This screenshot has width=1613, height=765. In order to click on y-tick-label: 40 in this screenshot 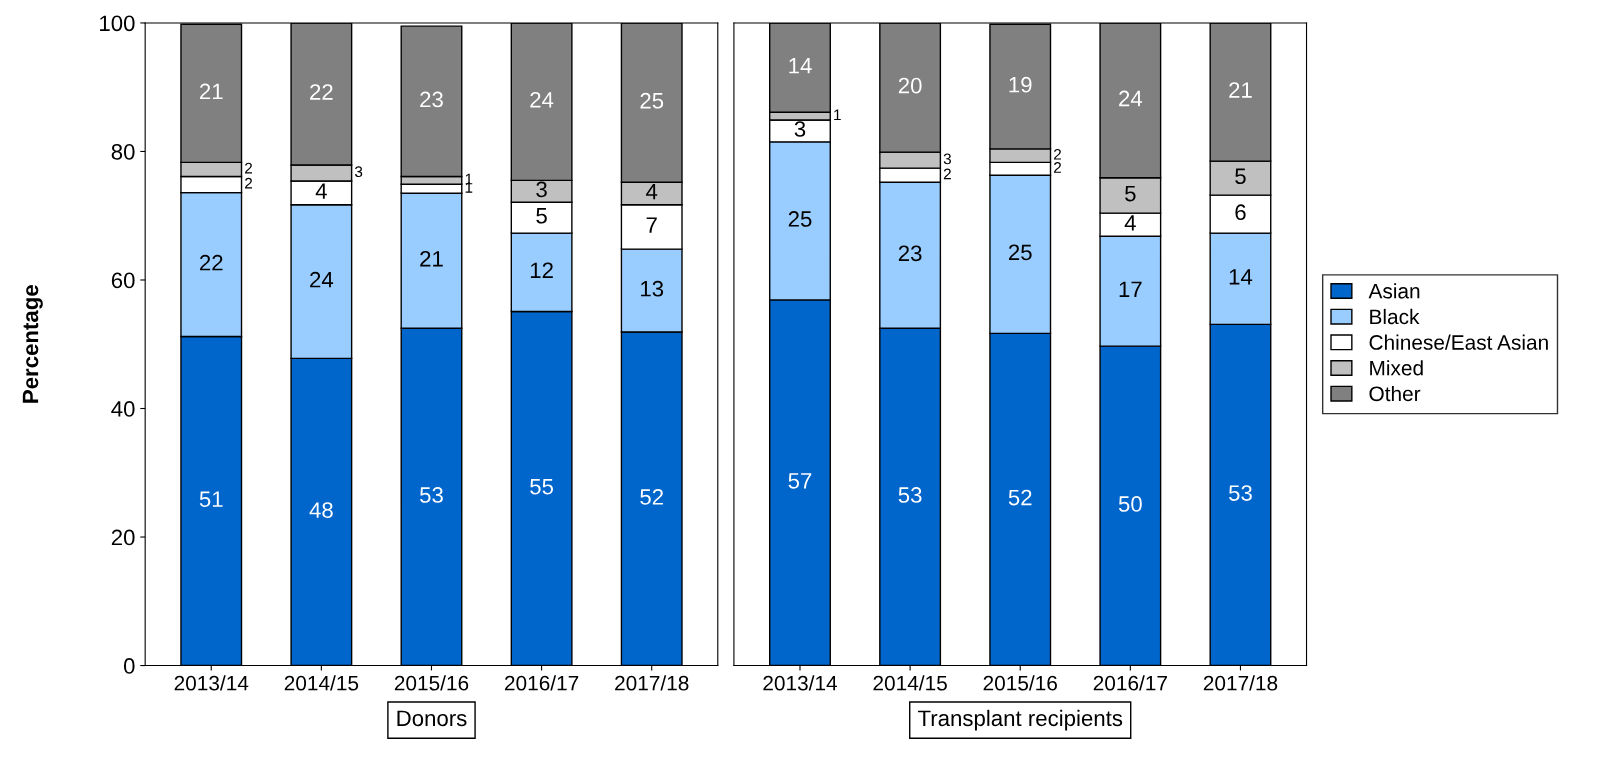, I will do `click(123, 409)`.